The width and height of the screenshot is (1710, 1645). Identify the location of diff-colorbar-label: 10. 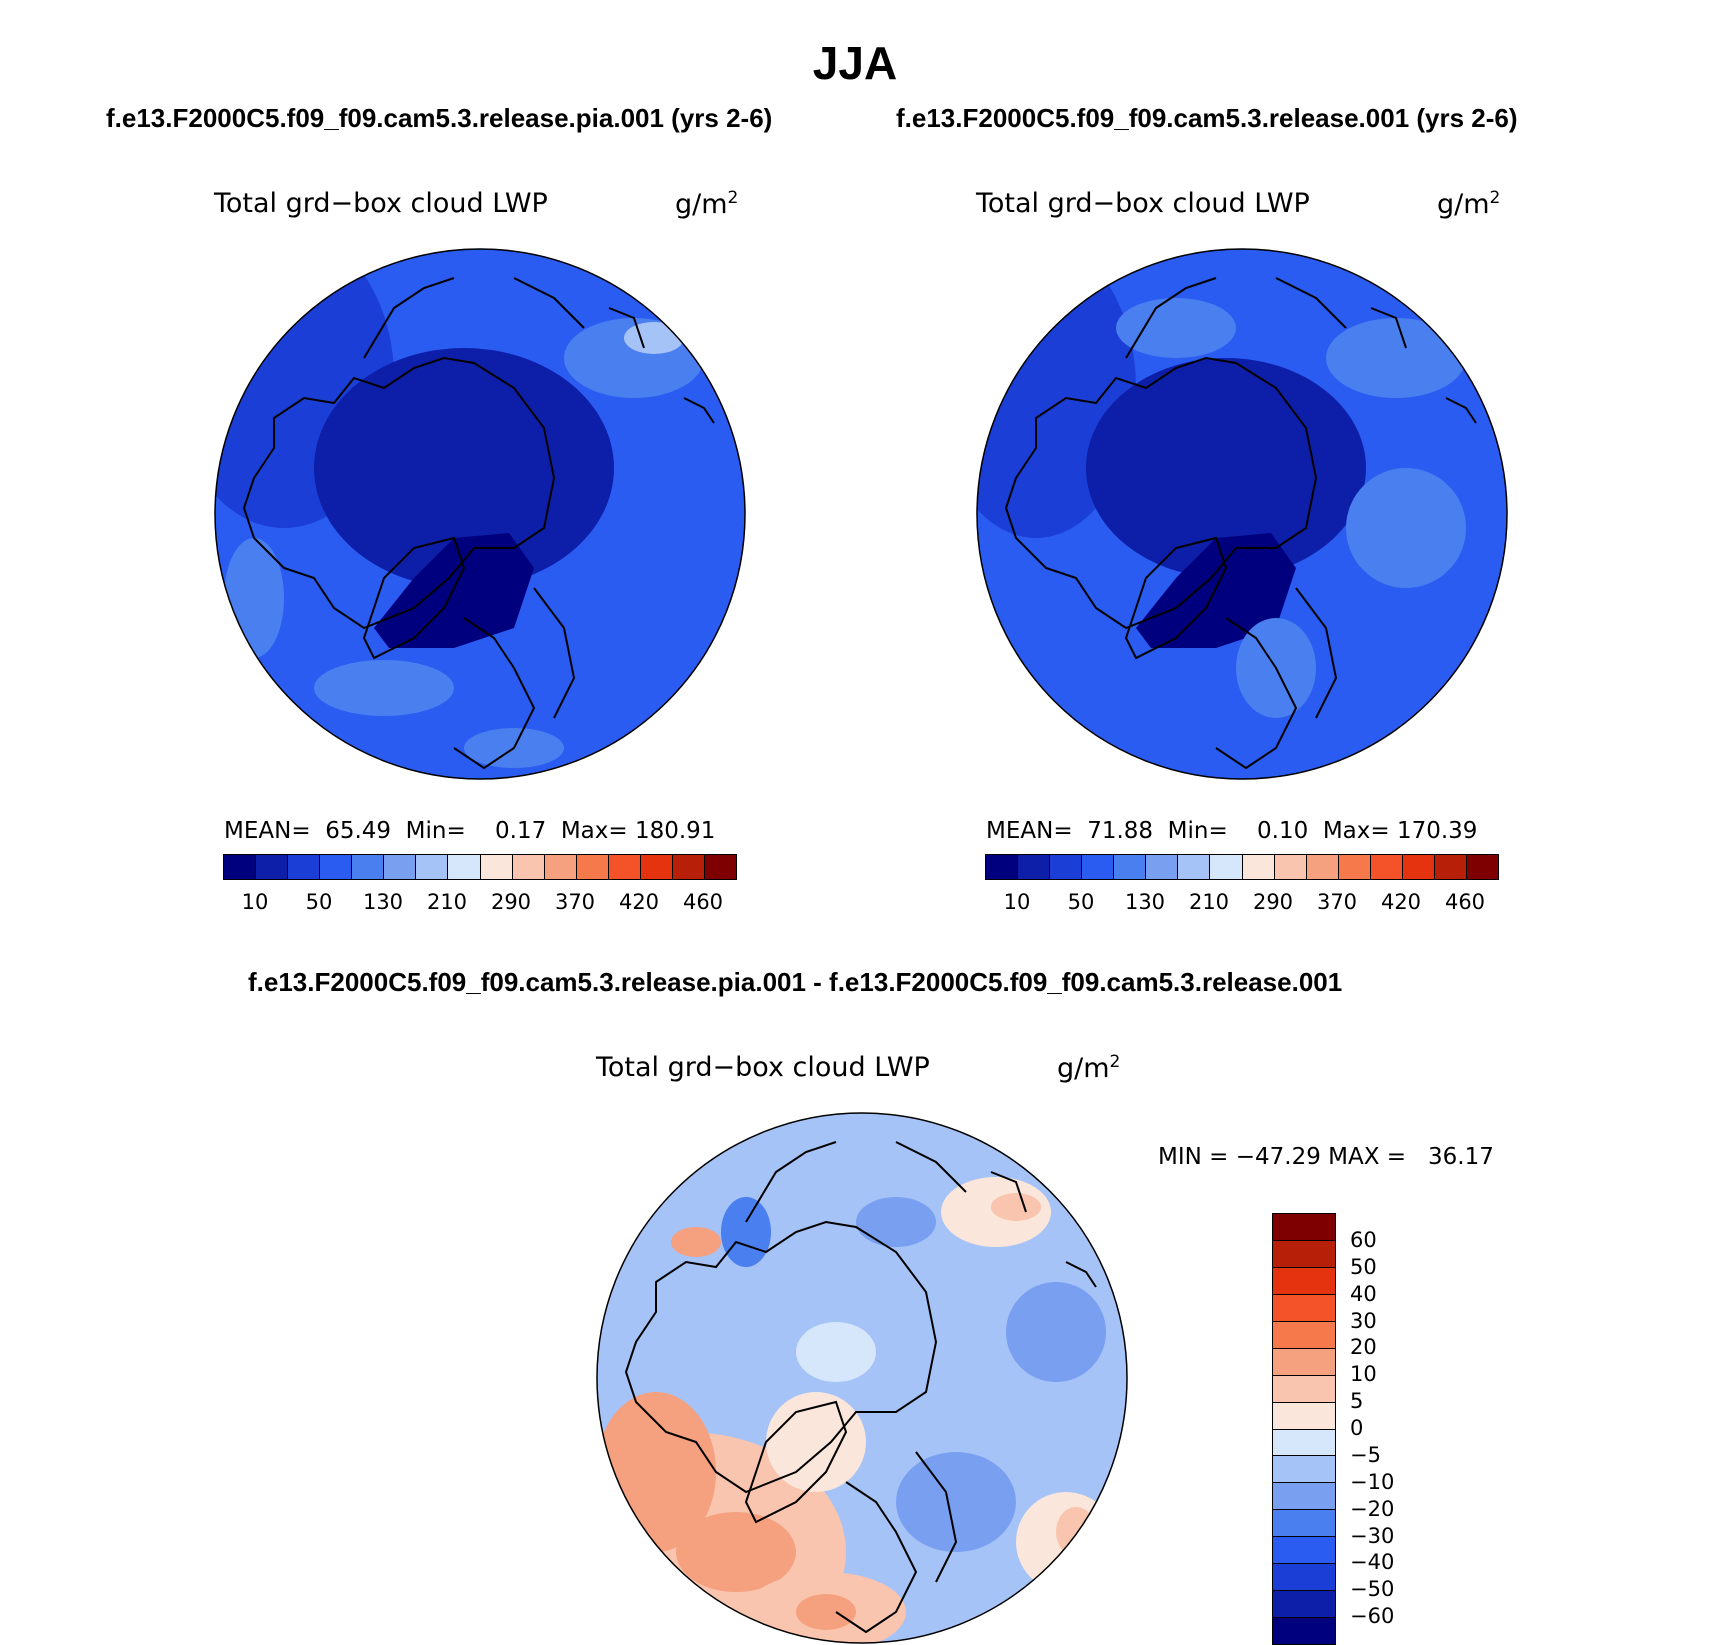
(1363, 1374).